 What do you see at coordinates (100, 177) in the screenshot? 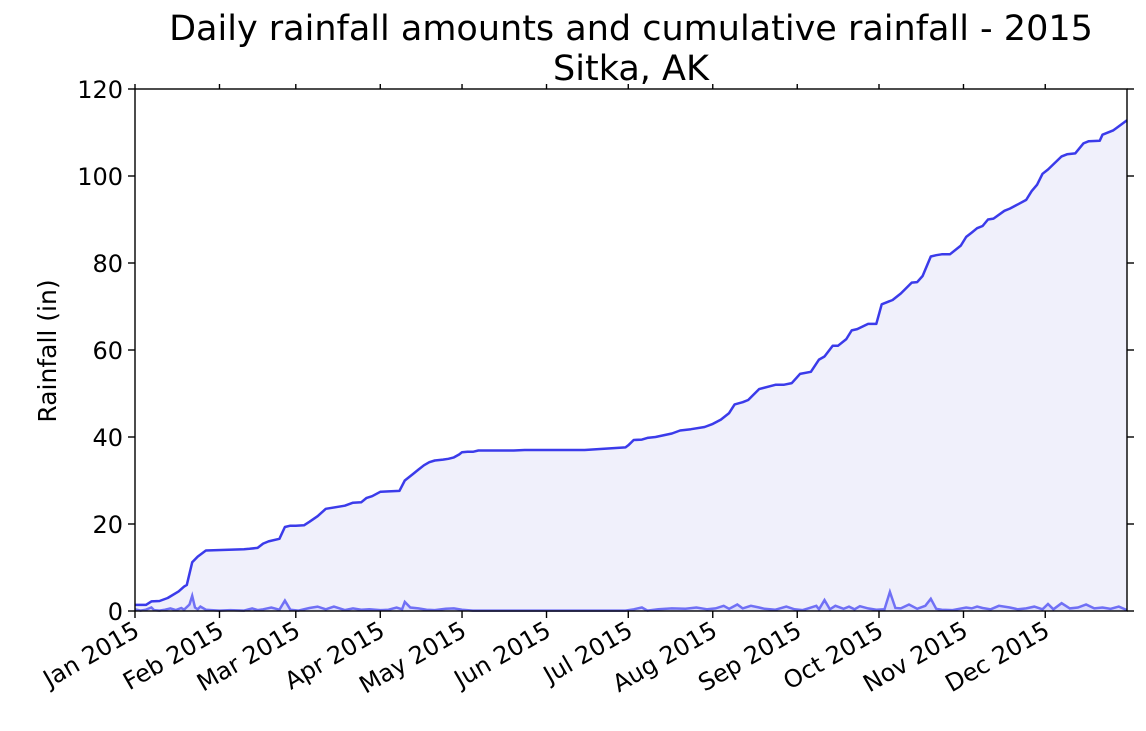
I see `y-tick-label: 100` at bounding box center [100, 177].